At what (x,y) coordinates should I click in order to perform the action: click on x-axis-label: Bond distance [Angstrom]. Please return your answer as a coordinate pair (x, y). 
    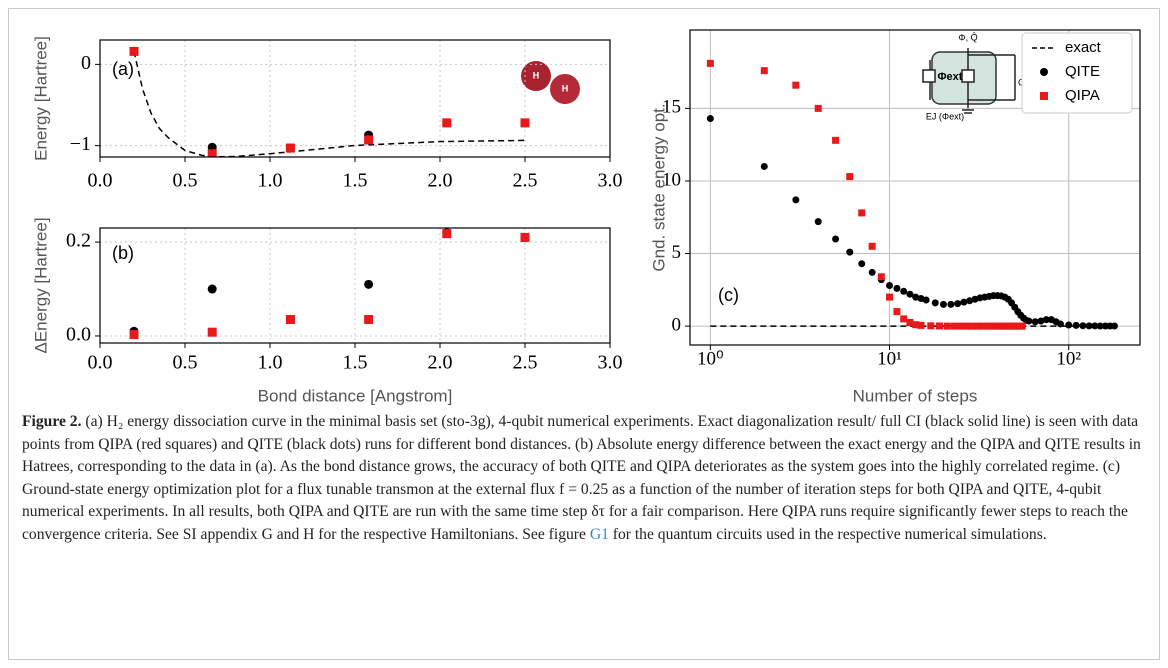
    Looking at the image, I should click on (355, 395).